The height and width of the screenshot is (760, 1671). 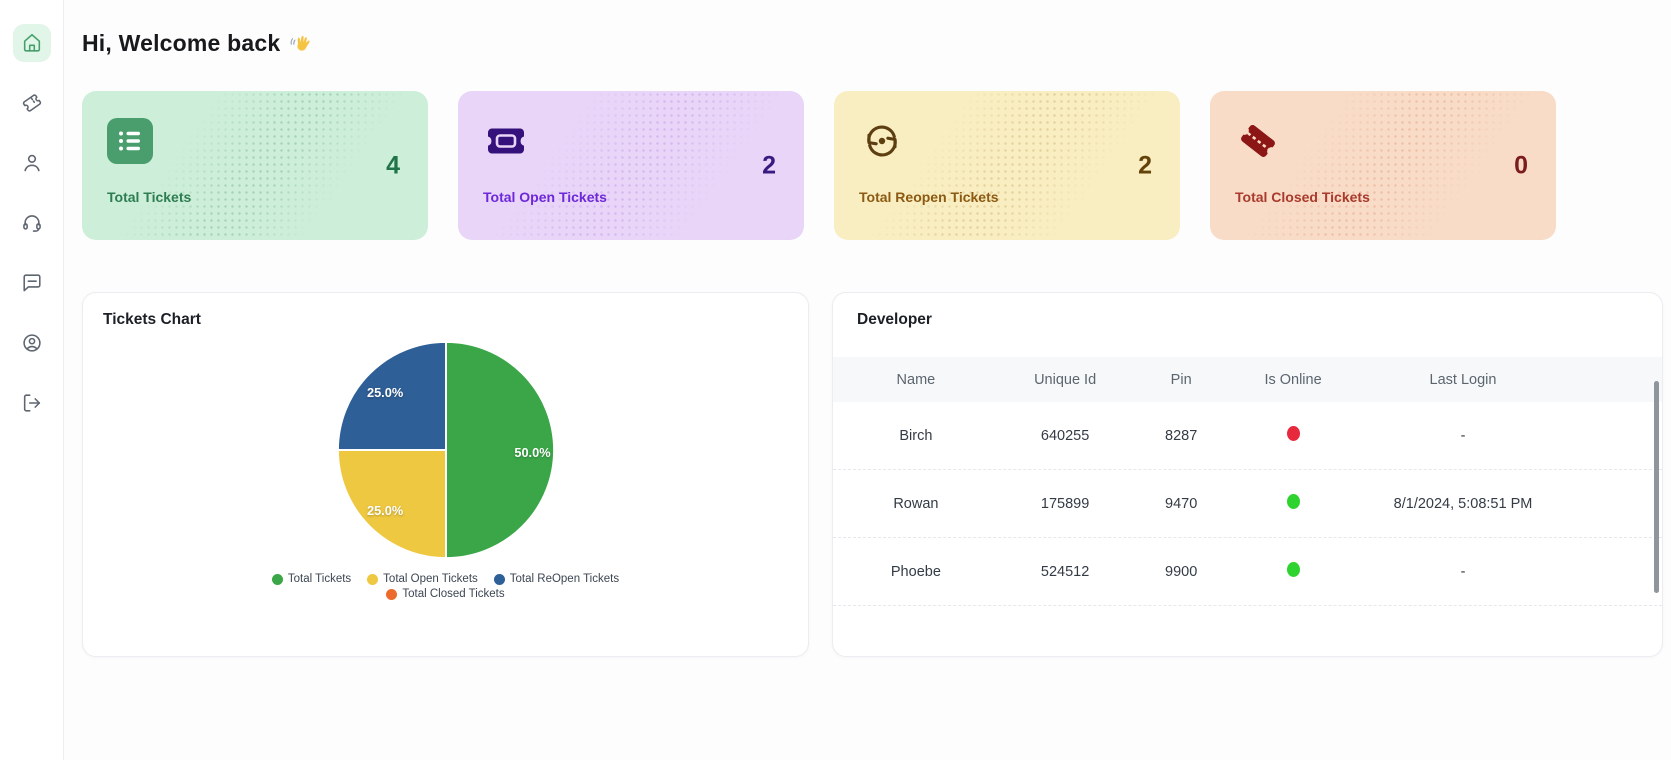 What do you see at coordinates (1181, 435) in the screenshot?
I see `cell-pin: 8287` at bounding box center [1181, 435].